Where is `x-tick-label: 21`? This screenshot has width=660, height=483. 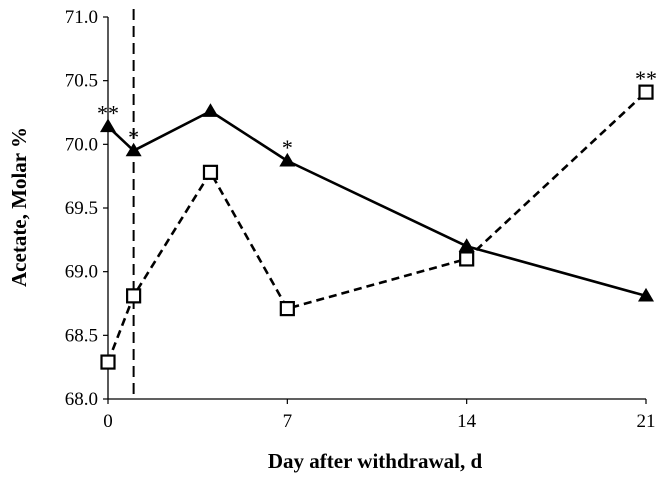 x-tick-label: 21 is located at coordinates (646, 421).